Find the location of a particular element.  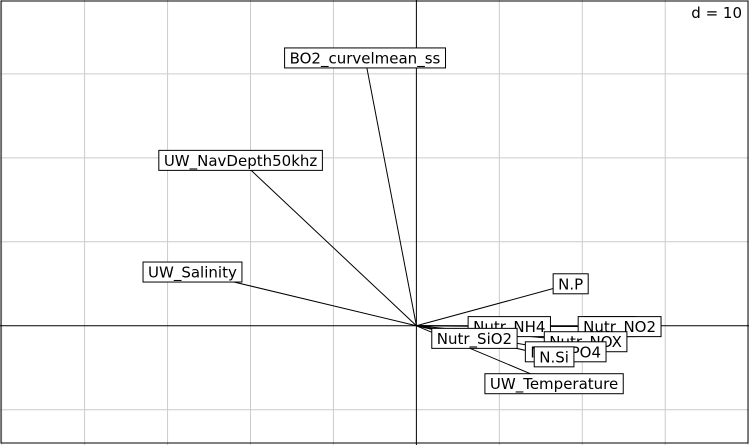

label-text: Nutr_SiO2 is located at coordinates (474, 339).